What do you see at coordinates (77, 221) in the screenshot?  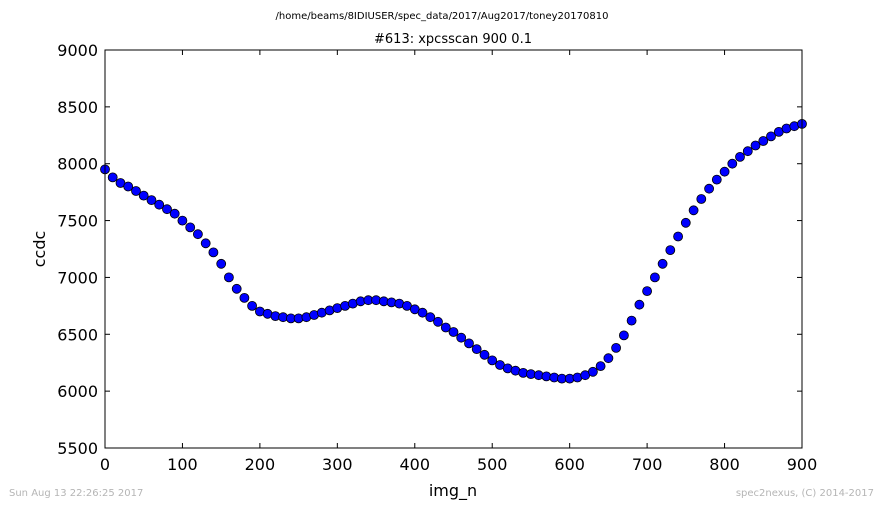 I see `y-tick-label: 7500` at bounding box center [77, 221].